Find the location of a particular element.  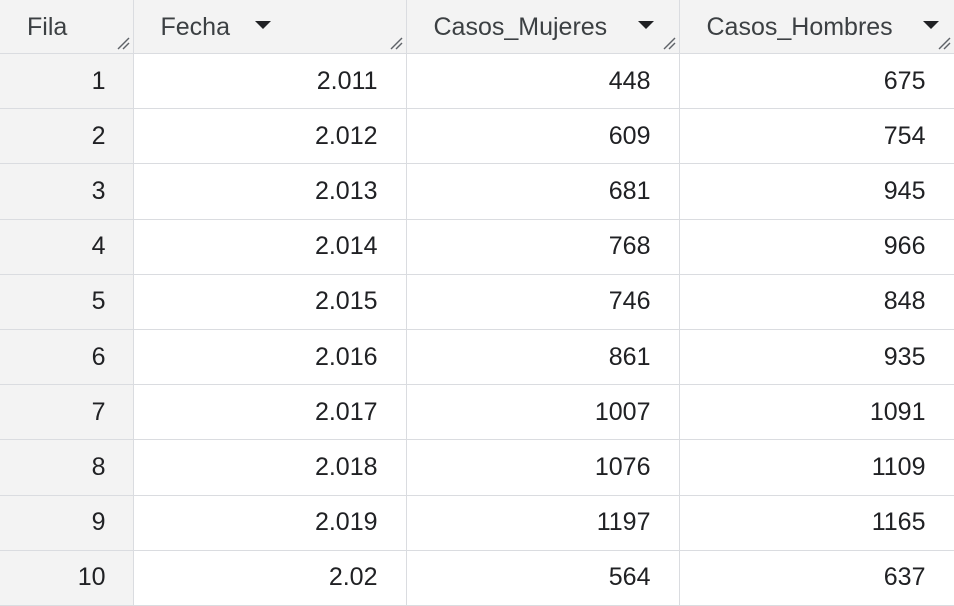

table-row: 2 2.012 609 754 is located at coordinates (477, 136).